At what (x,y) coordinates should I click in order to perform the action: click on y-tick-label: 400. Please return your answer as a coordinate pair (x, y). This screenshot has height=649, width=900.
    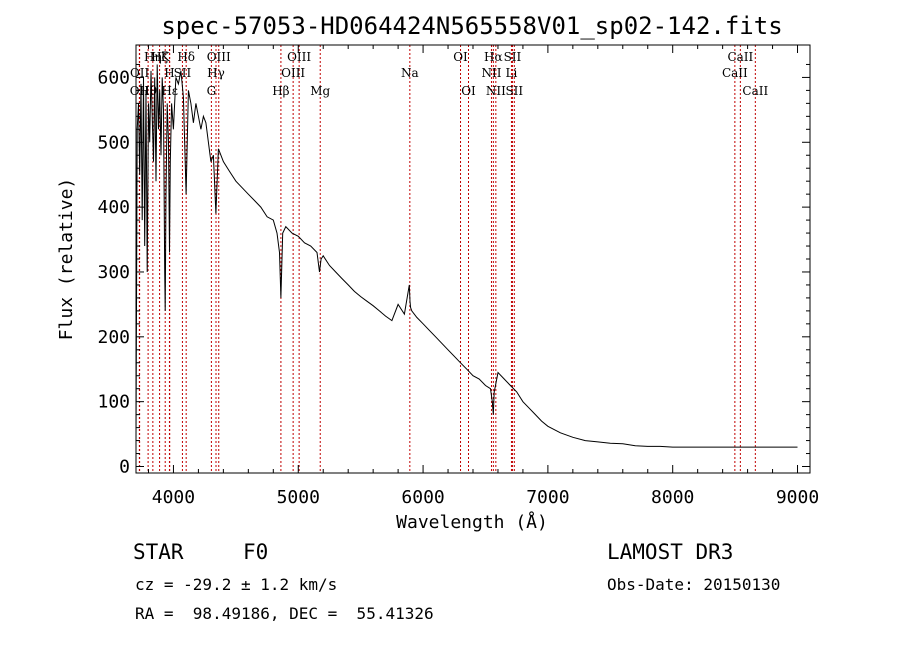
    Looking at the image, I should click on (113, 207).